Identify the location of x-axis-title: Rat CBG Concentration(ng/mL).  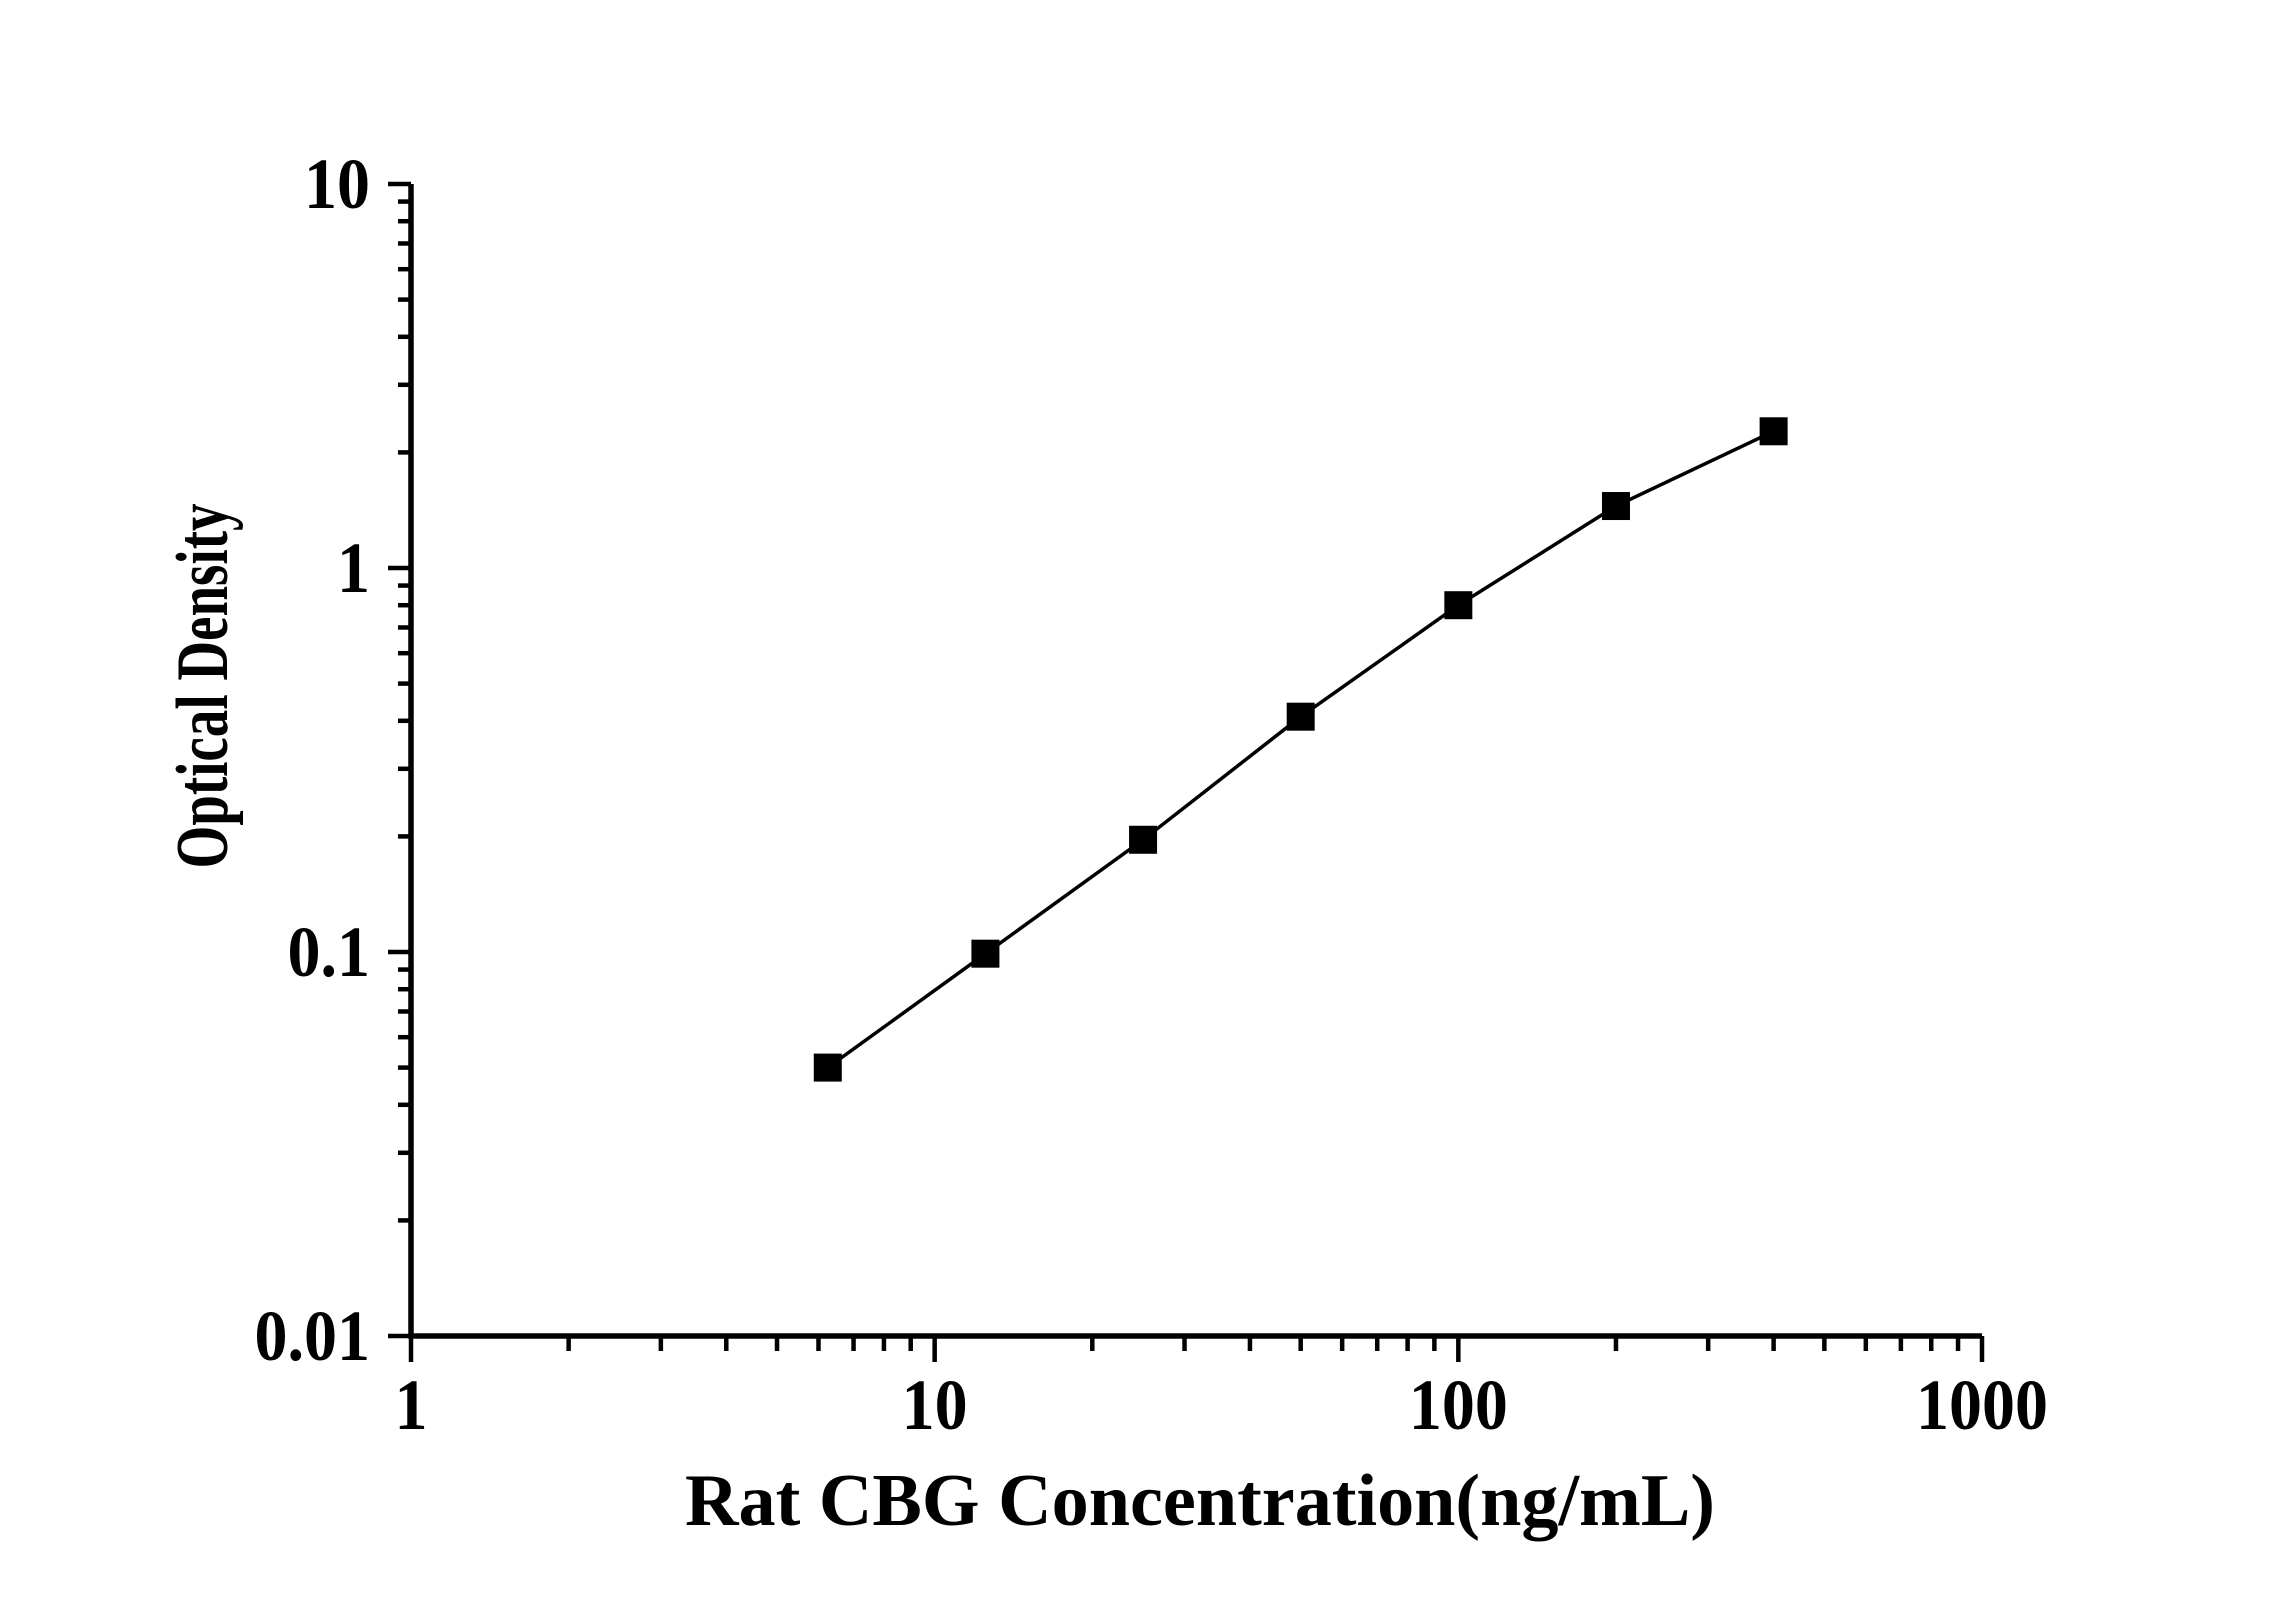
(1200, 1501).